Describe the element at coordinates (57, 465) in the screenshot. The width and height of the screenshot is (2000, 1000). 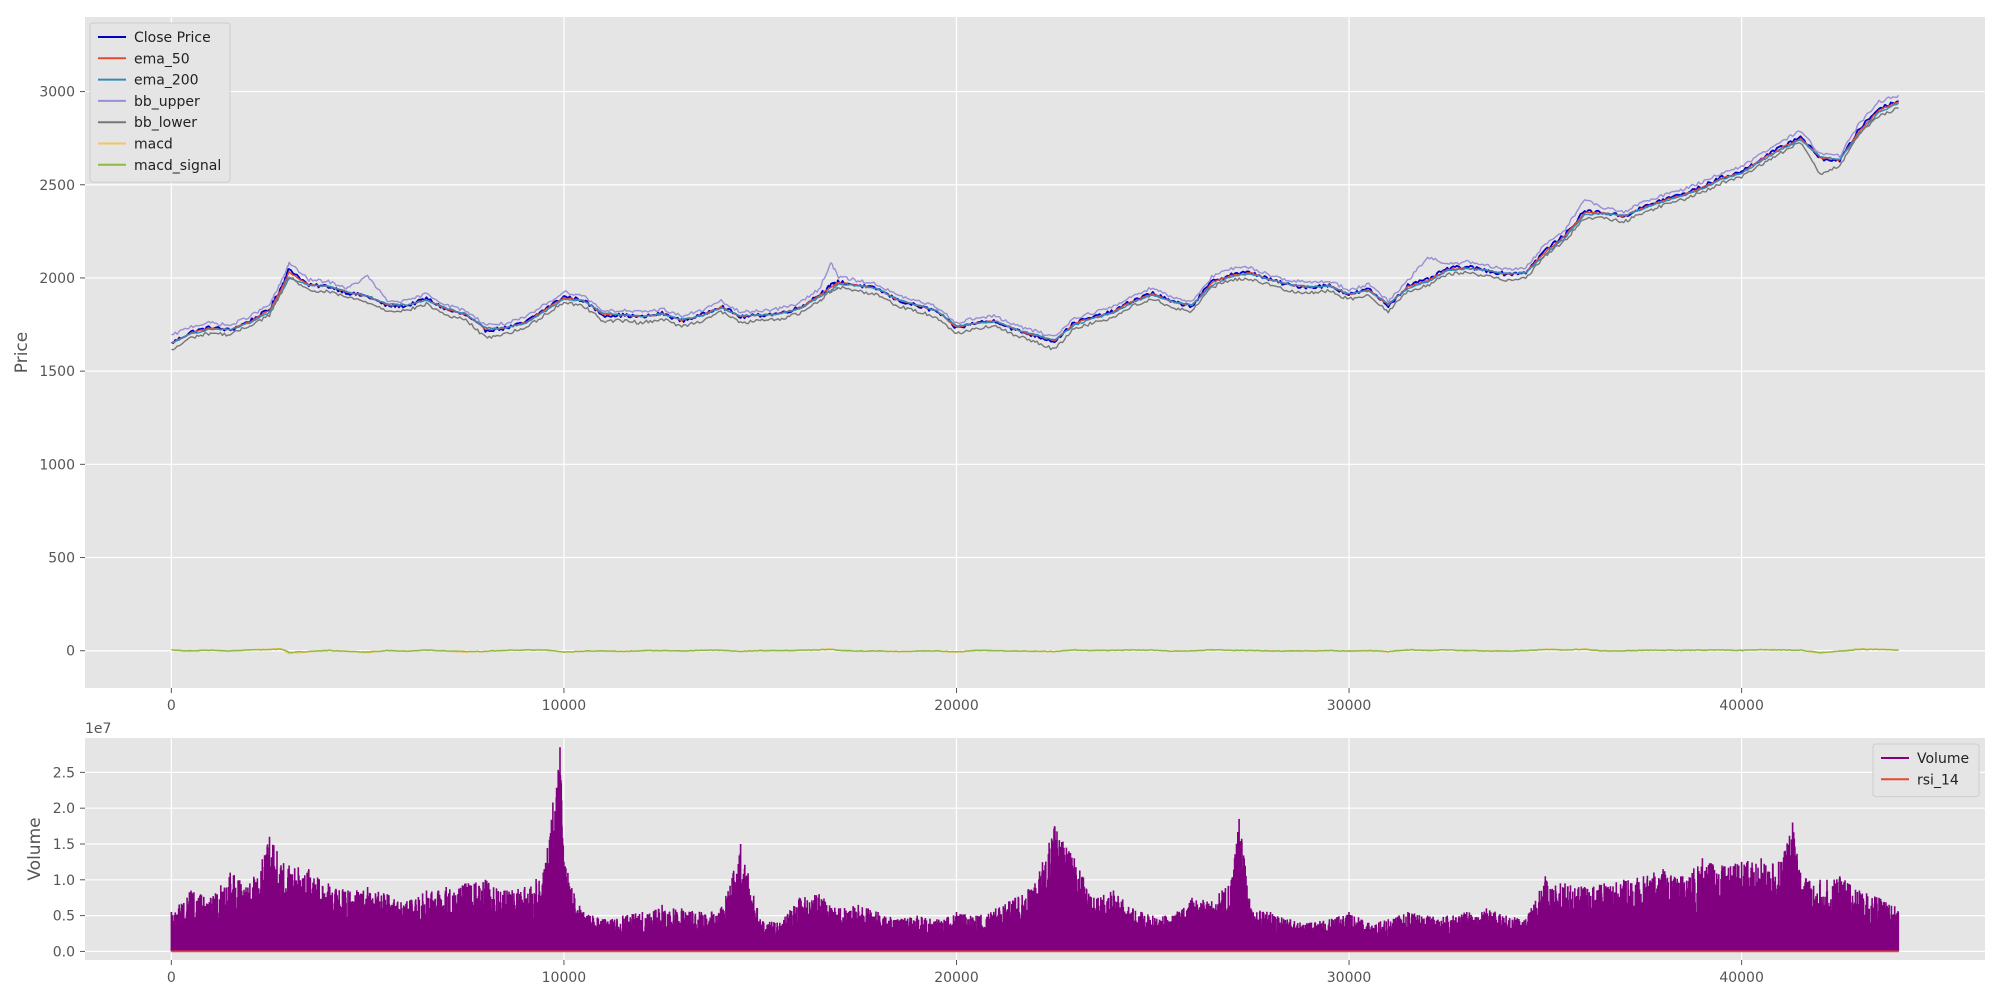
I see `price-y-tick-label: 1000` at that location.